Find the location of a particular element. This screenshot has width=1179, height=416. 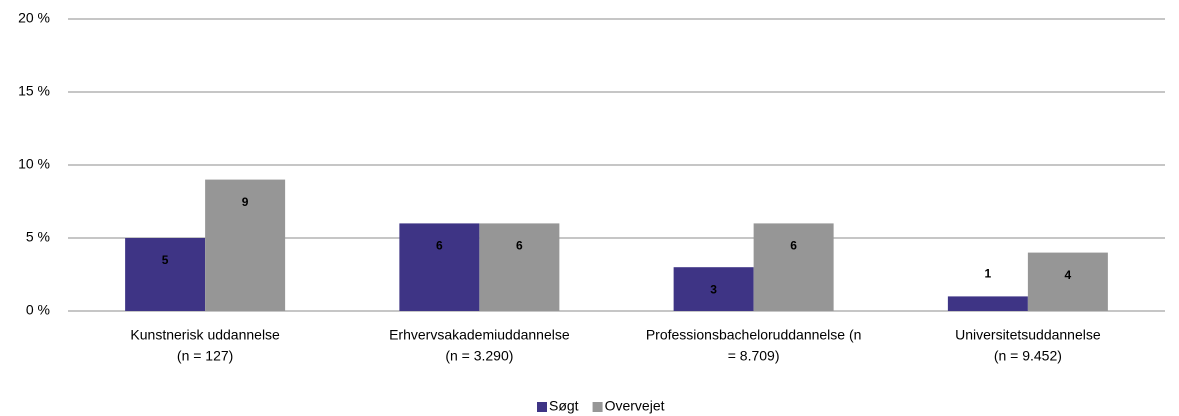

x-tick-label: (n = 3.290) is located at coordinates (479, 356).